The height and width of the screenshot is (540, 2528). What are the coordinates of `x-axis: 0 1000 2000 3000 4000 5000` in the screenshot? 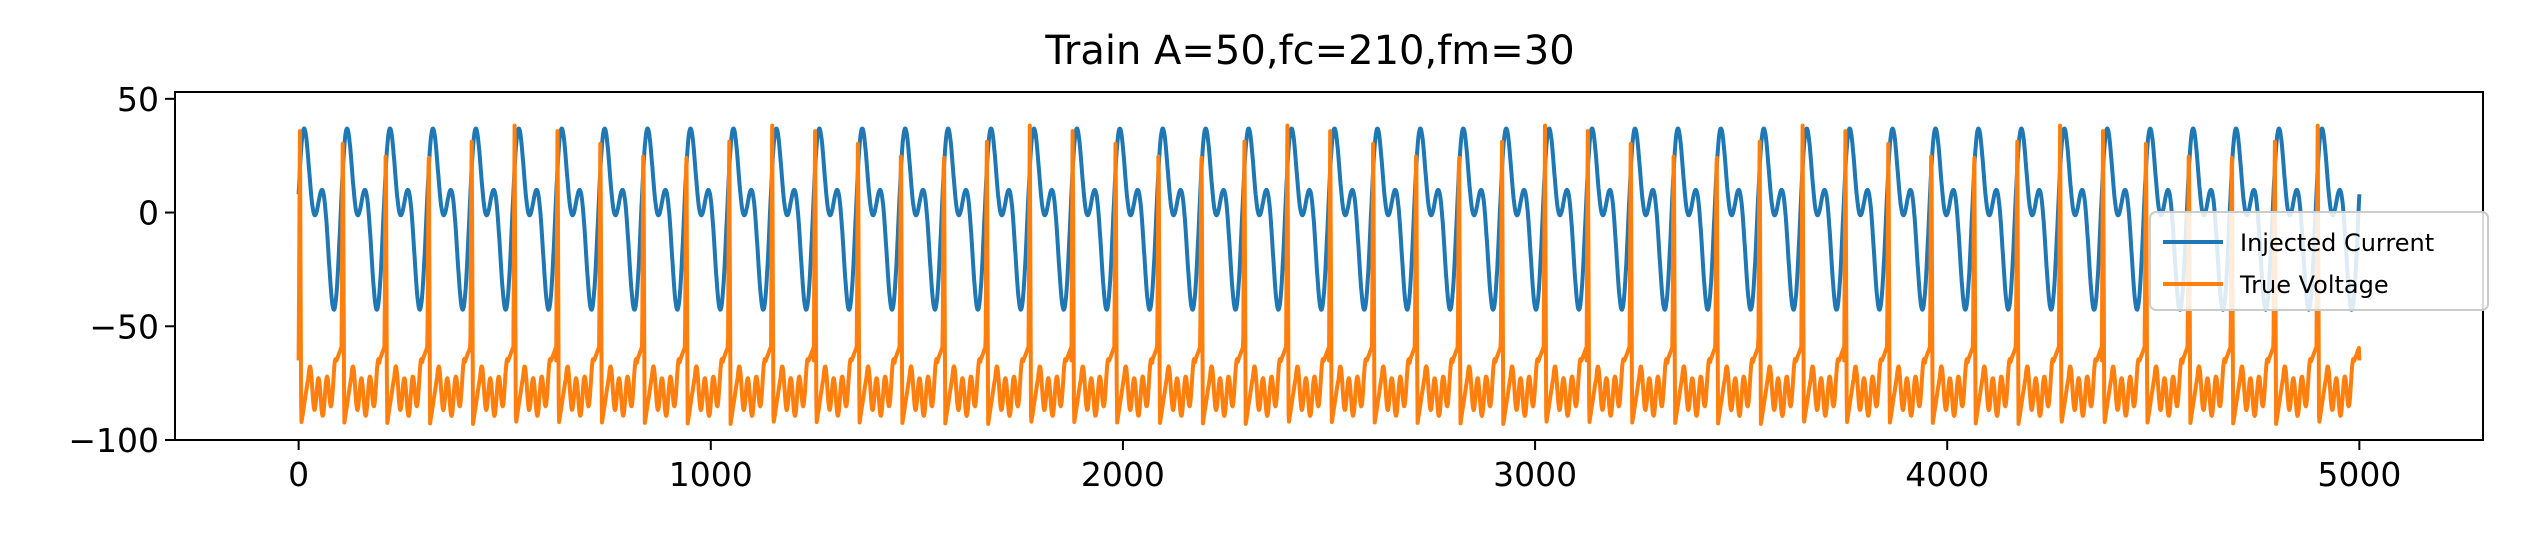 It's located at (1344, 467).